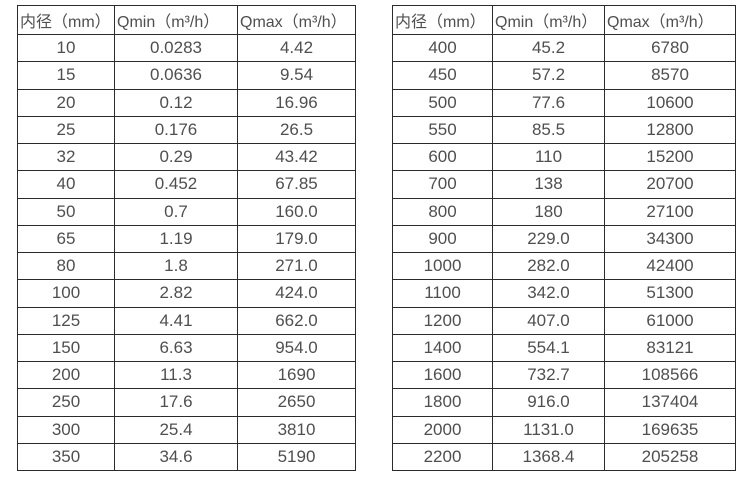  What do you see at coordinates (670, 266) in the screenshot?
I see `table-cell: 42400` at bounding box center [670, 266].